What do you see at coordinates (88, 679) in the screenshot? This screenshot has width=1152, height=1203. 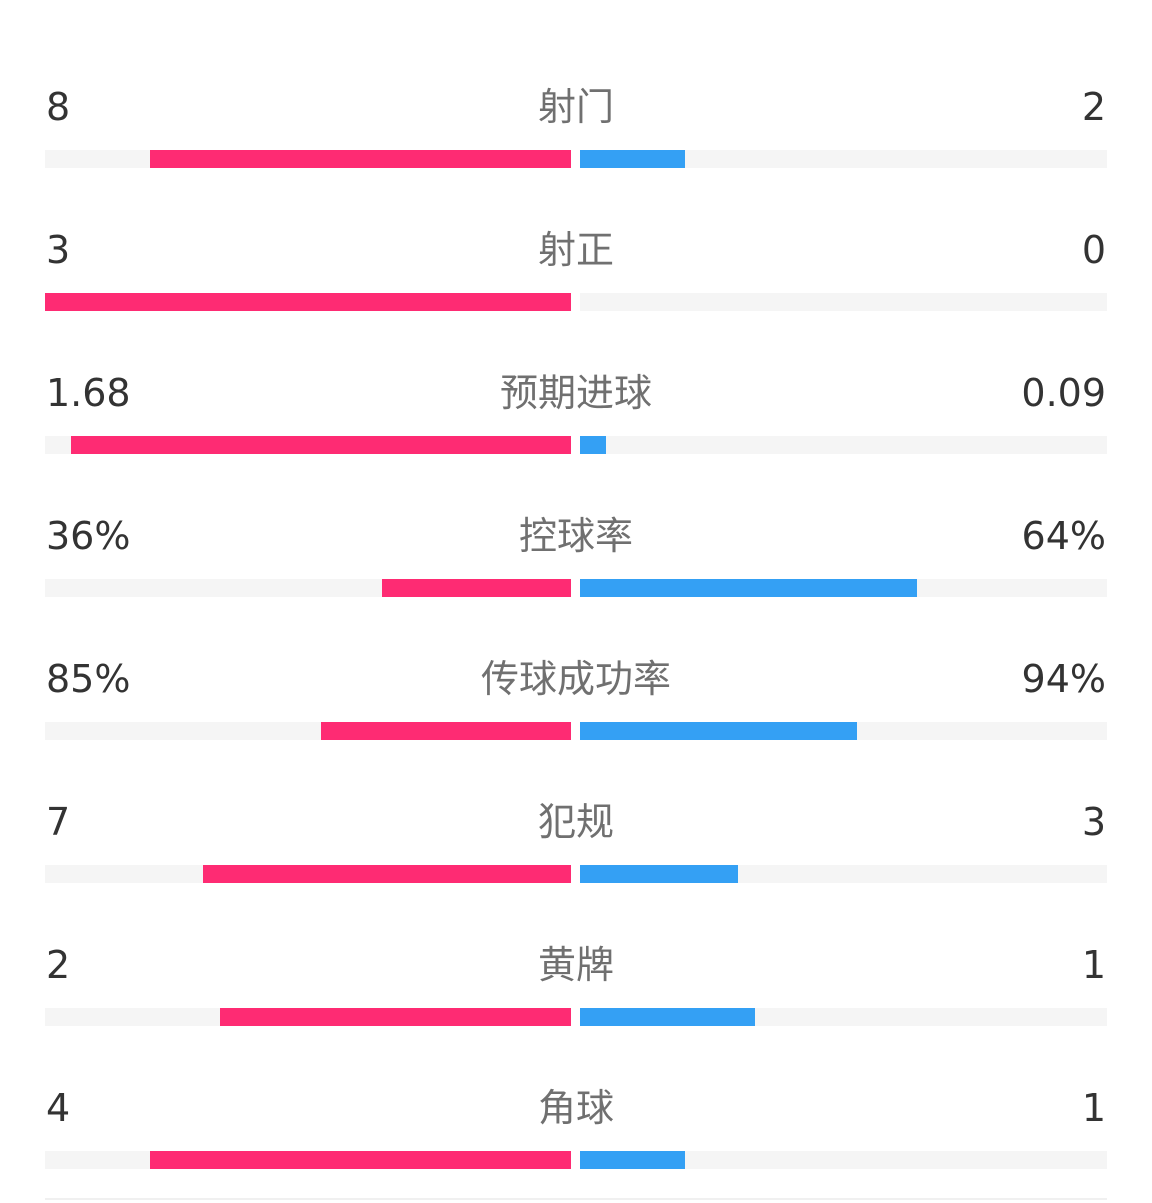 I see `home-value: 85%` at bounding box center [88, 679].